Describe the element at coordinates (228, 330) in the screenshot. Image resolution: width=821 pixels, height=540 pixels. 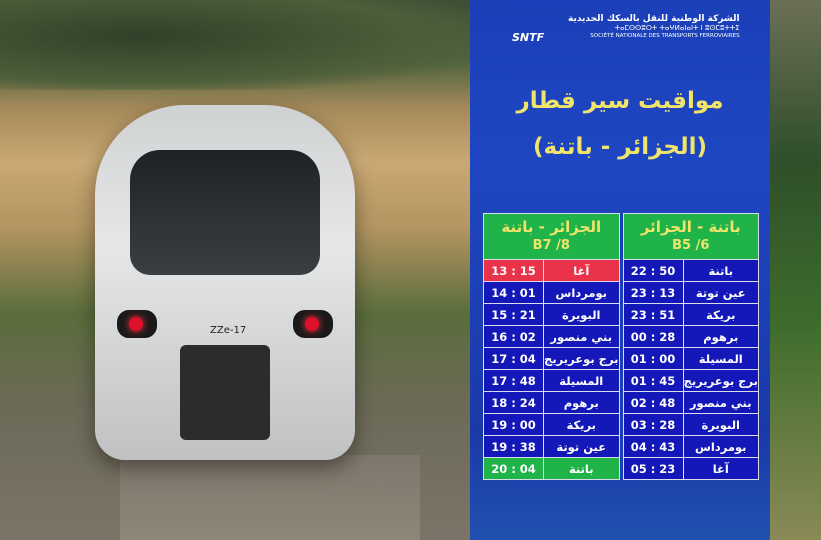
I see `train-label: ZZe-17` at that location.